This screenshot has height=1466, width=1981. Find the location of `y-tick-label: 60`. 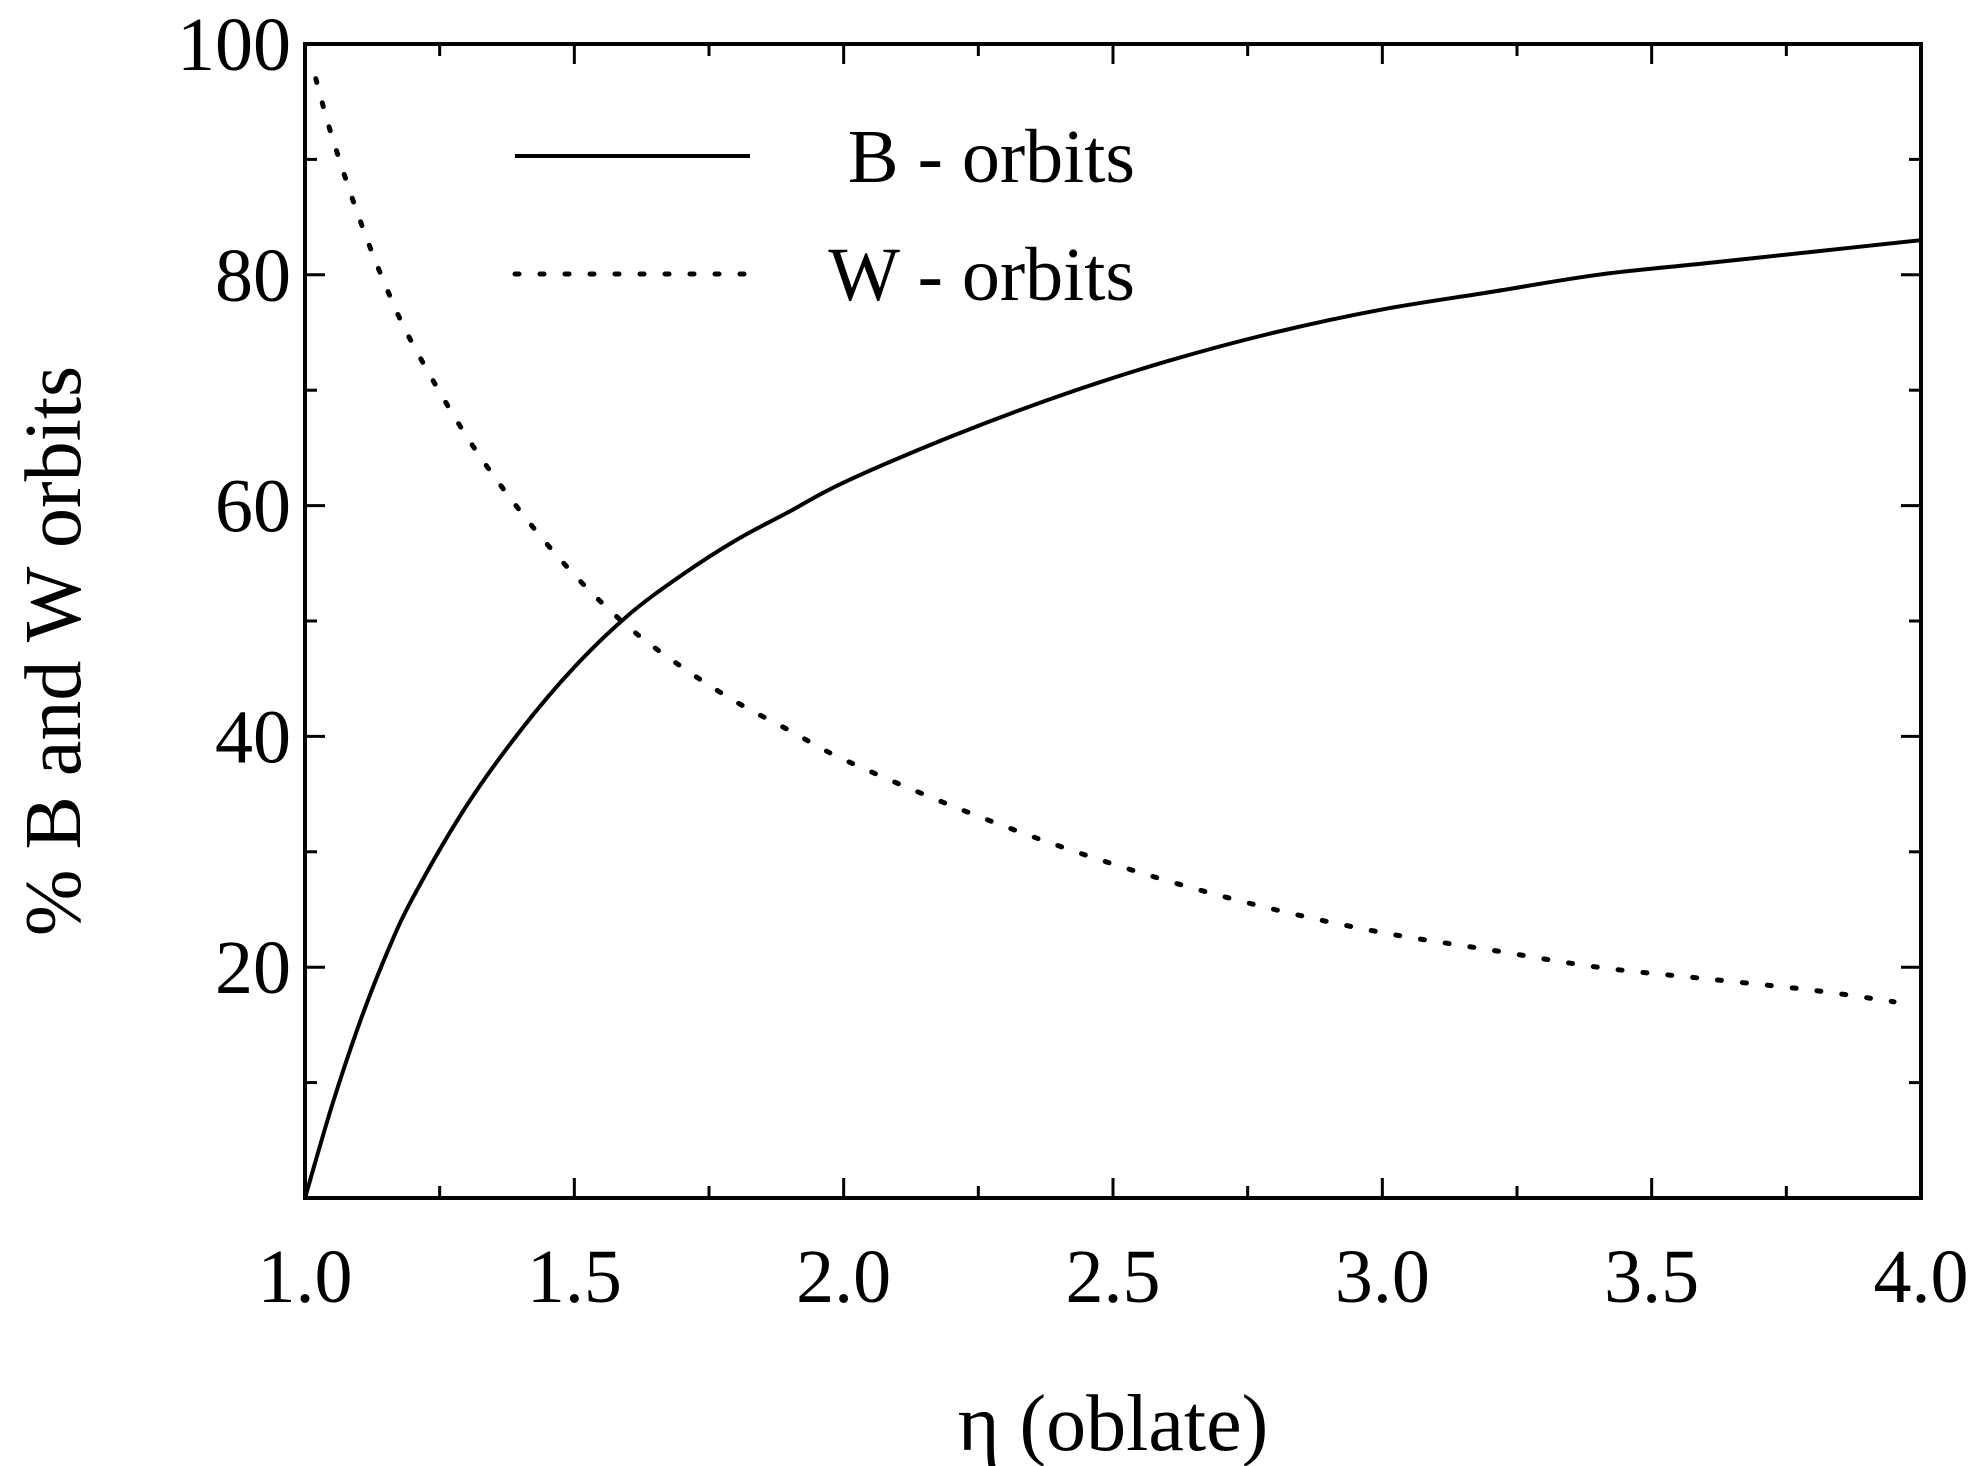

y-tick-label: 60 is located at coordinates (253, 507).